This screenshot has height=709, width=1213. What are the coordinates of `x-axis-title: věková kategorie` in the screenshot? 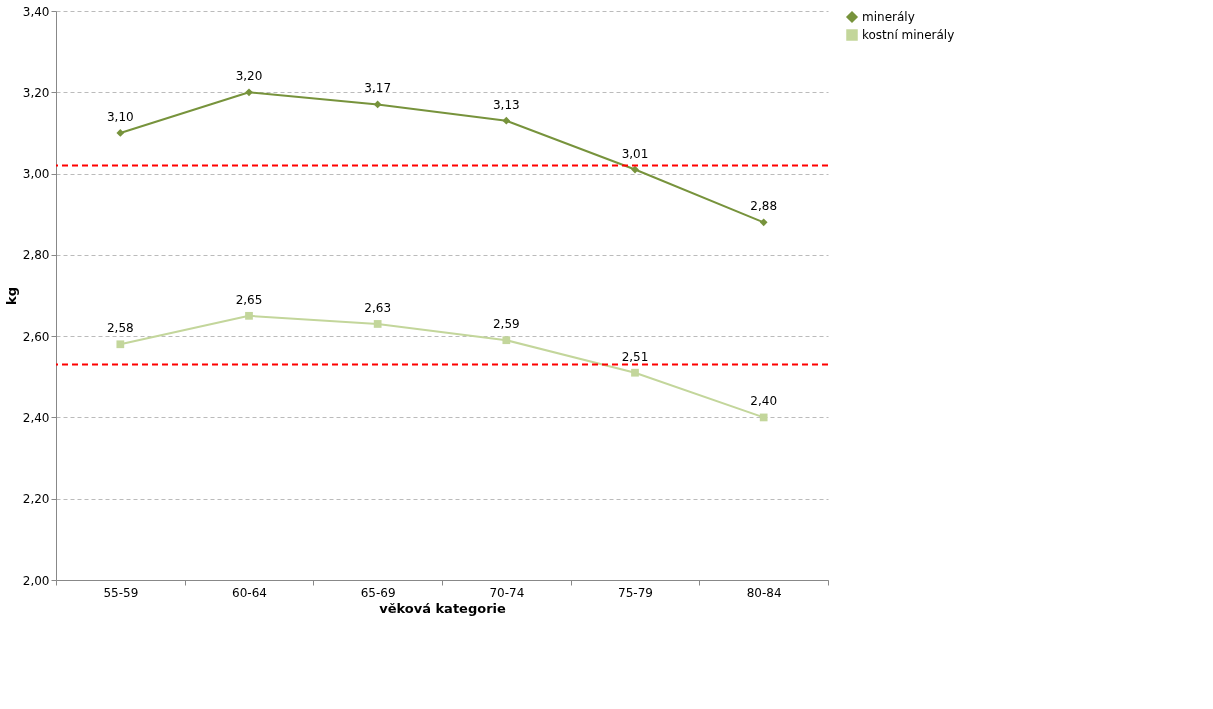 It's located at (443, 608).